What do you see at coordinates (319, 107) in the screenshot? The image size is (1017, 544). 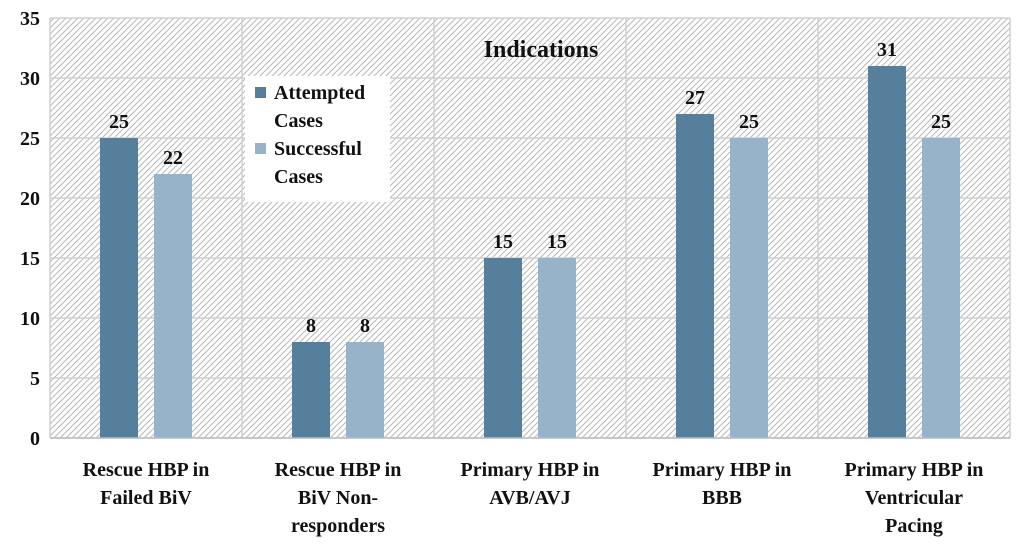 I see `legend-label: Attempted Cases` at bounding box center [319, 107].